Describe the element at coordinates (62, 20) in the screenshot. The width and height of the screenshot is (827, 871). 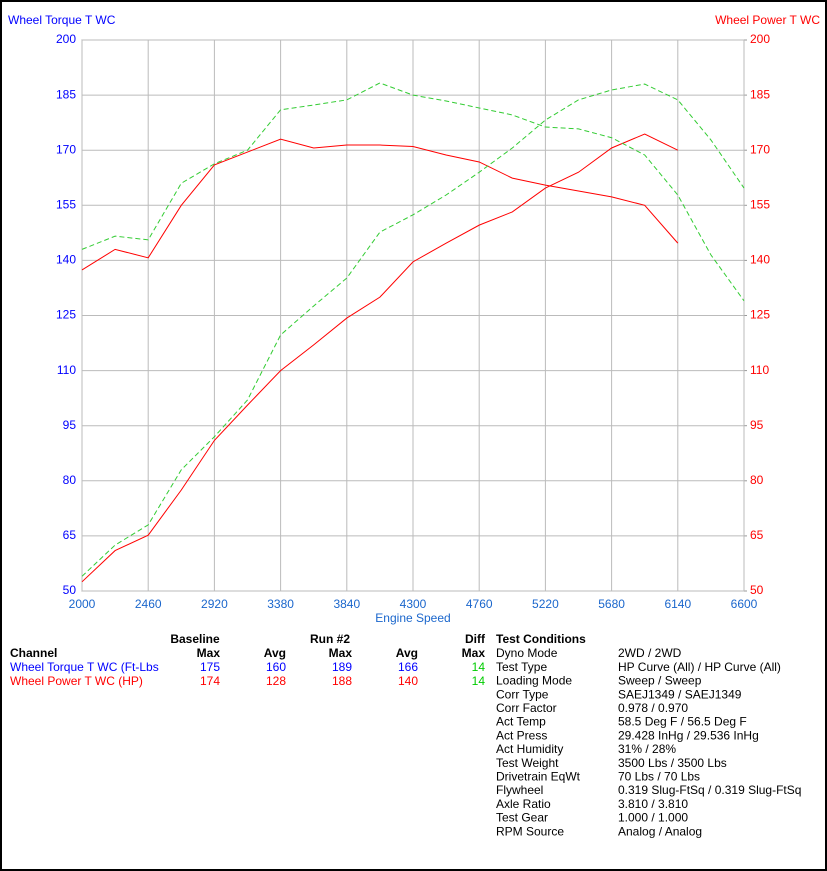
I see `y-axis-title: Wheel Torque T WC` at that location.